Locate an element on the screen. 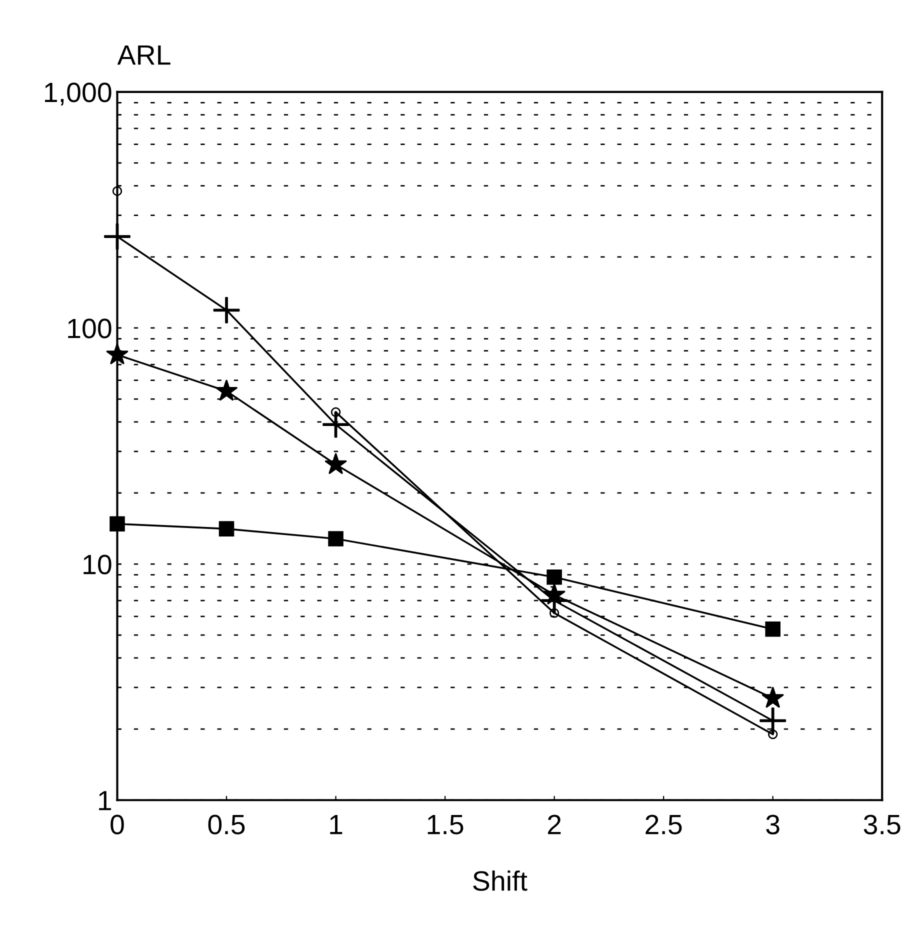 This screenshot has width=916, height=938. x-tick-label: 2 is located at coordinates (554, 824).